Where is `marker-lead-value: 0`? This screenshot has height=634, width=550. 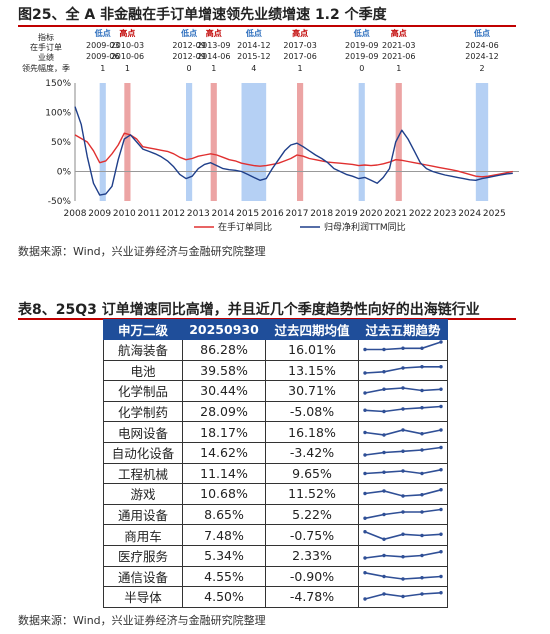 marker-lead-value: 0 is located at coordinates (361, 68).